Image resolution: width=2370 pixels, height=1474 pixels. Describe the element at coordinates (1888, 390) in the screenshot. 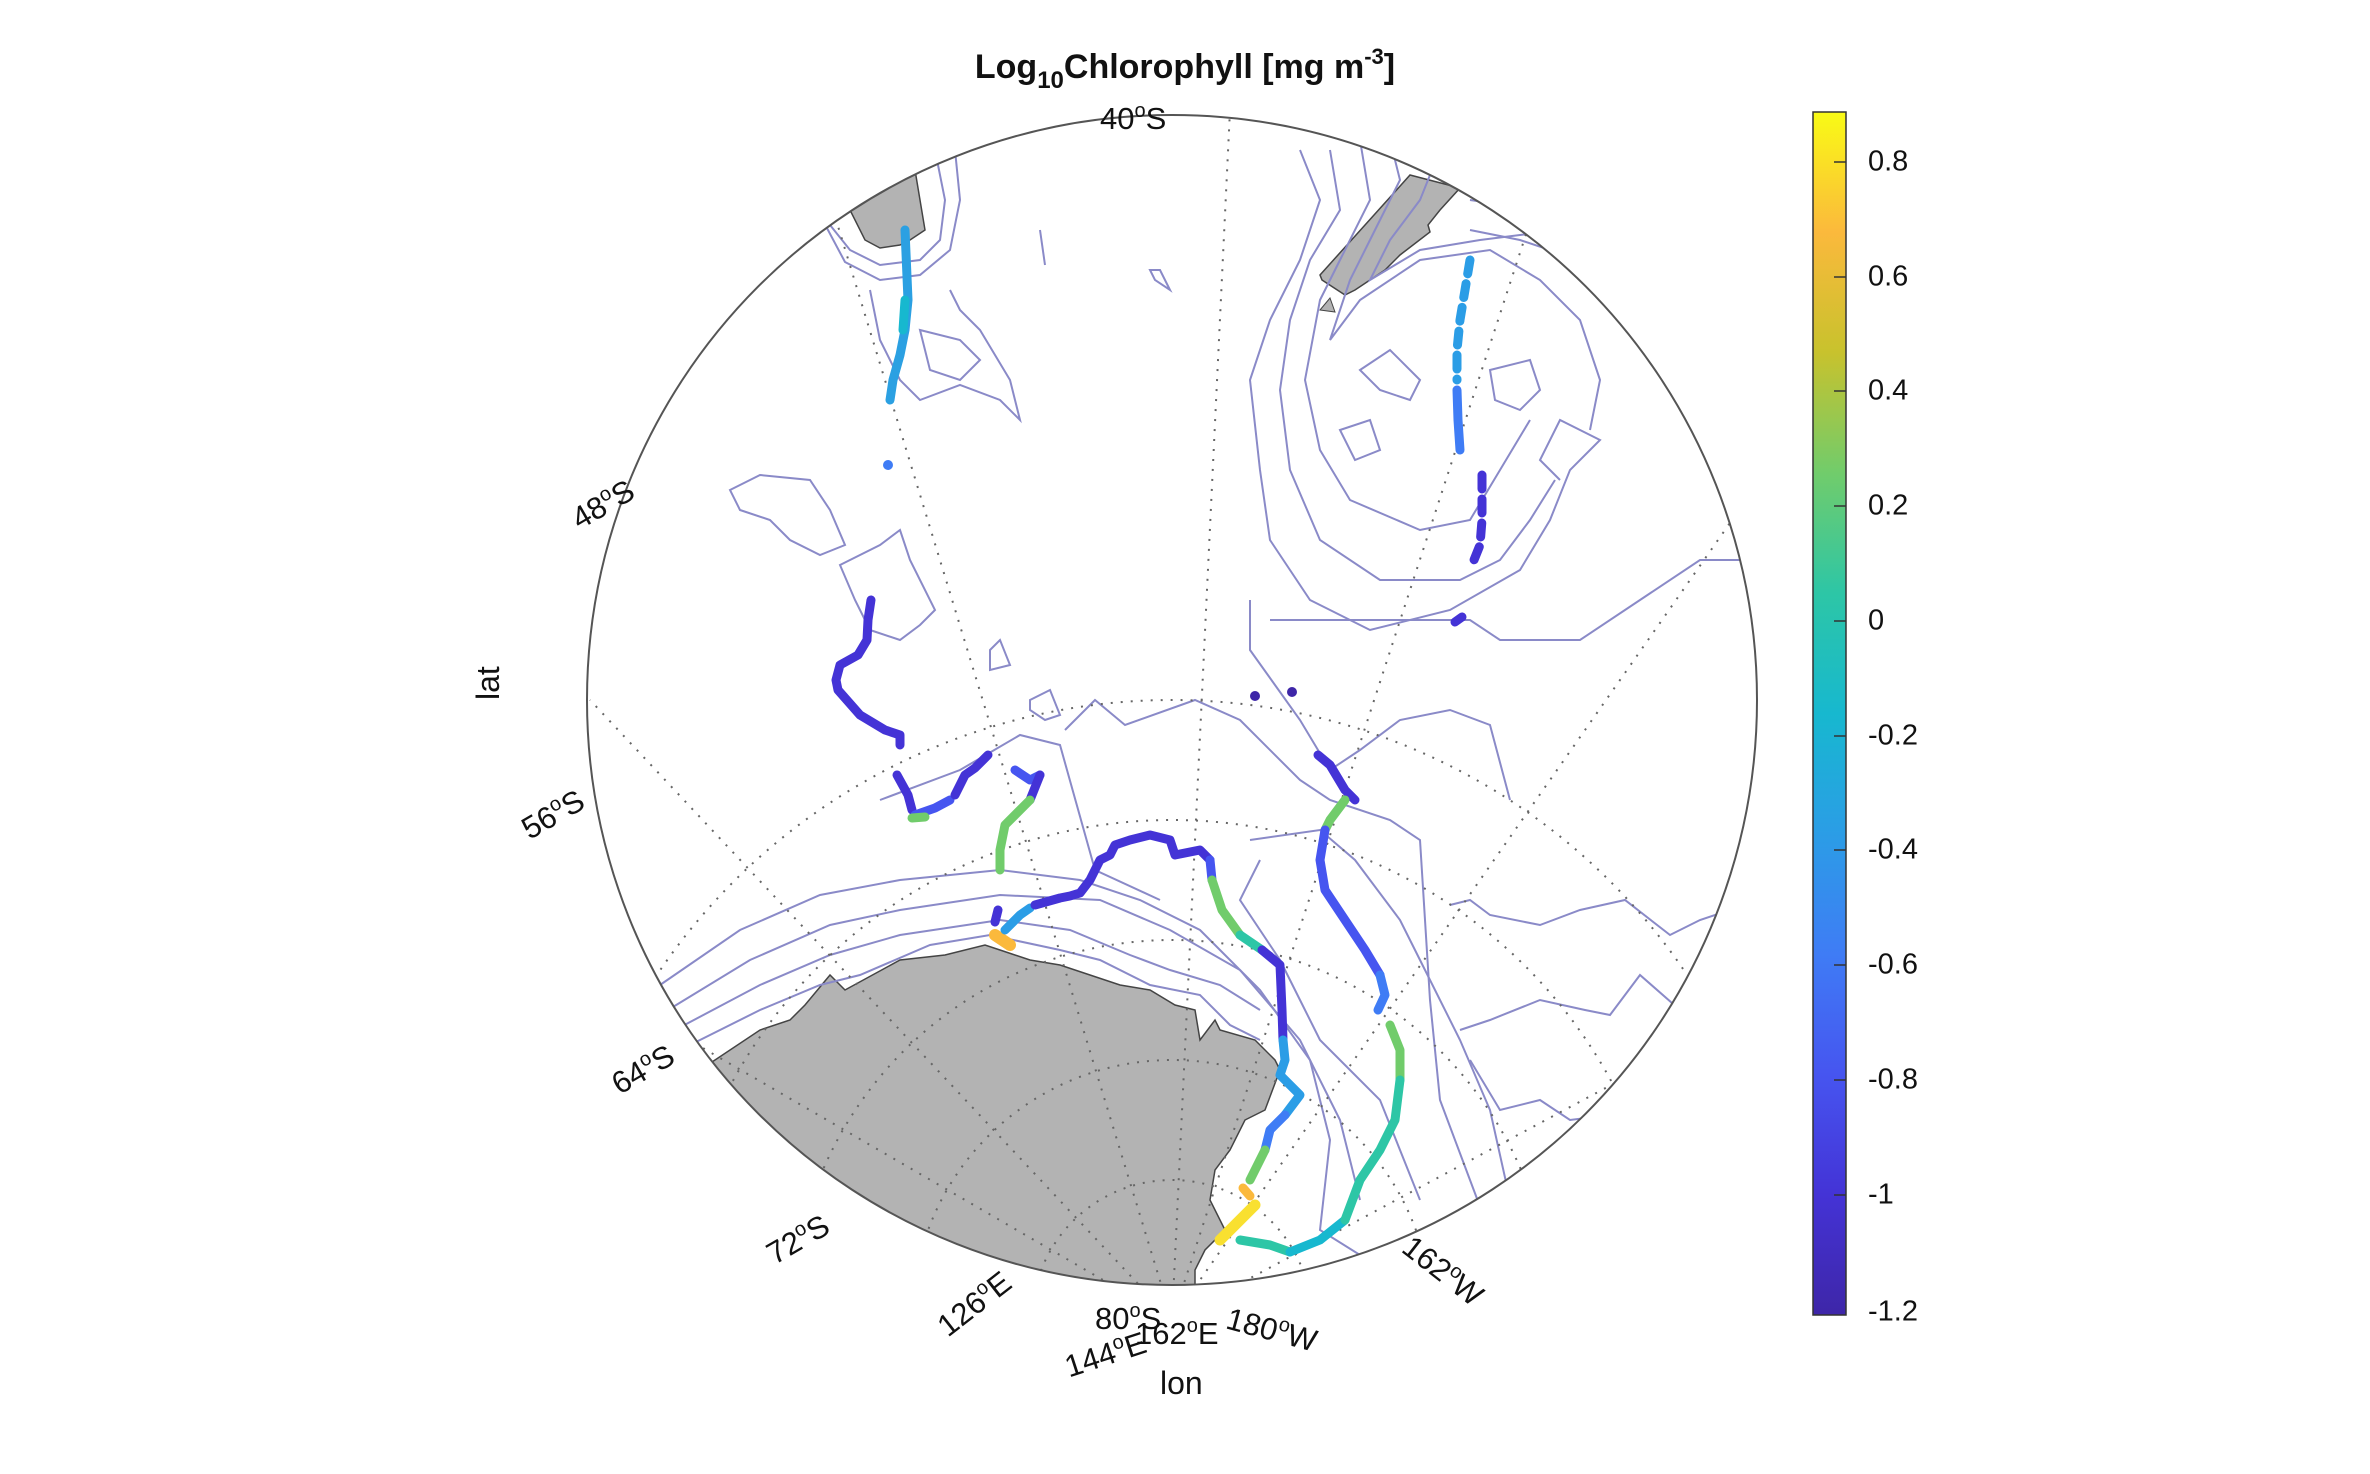

I see `colorbar-tick-label: 0.4` at that location.